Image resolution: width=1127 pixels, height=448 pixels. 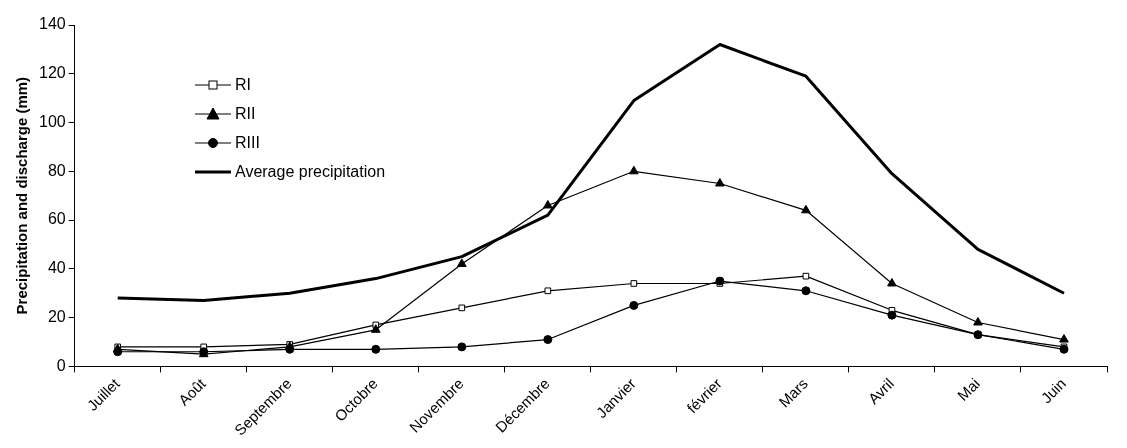 What do you see at coordinates (61, 365) in the screenshot?
I see `y-tick-label: 0` at bounding box center [61, 365].